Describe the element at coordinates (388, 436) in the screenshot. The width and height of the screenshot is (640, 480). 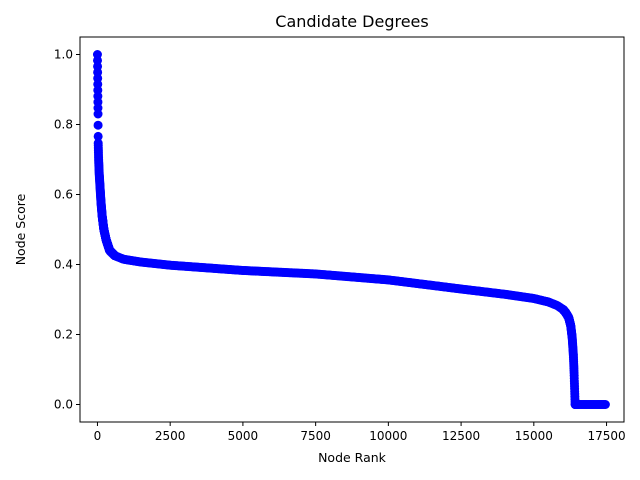
I see `x-tick-label: 10000` at that location.